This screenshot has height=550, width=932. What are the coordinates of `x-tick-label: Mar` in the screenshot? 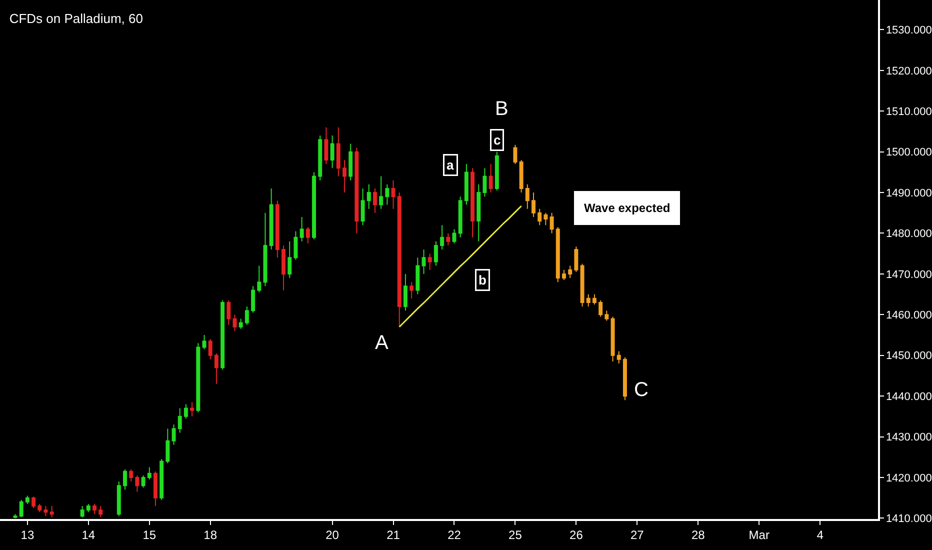 It's located at (759, 535).